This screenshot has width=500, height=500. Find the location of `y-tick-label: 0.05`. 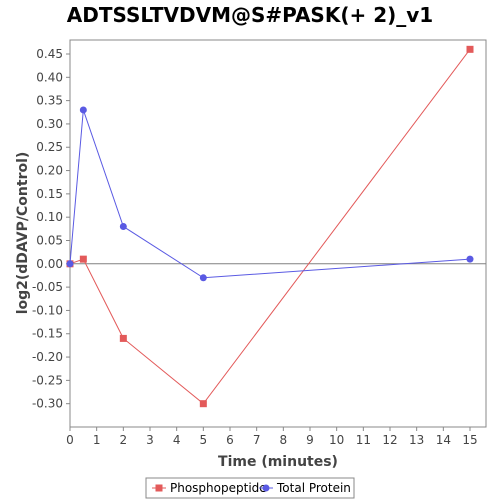

y-tick-label: 0.05 is located at coordinates (49, 240).